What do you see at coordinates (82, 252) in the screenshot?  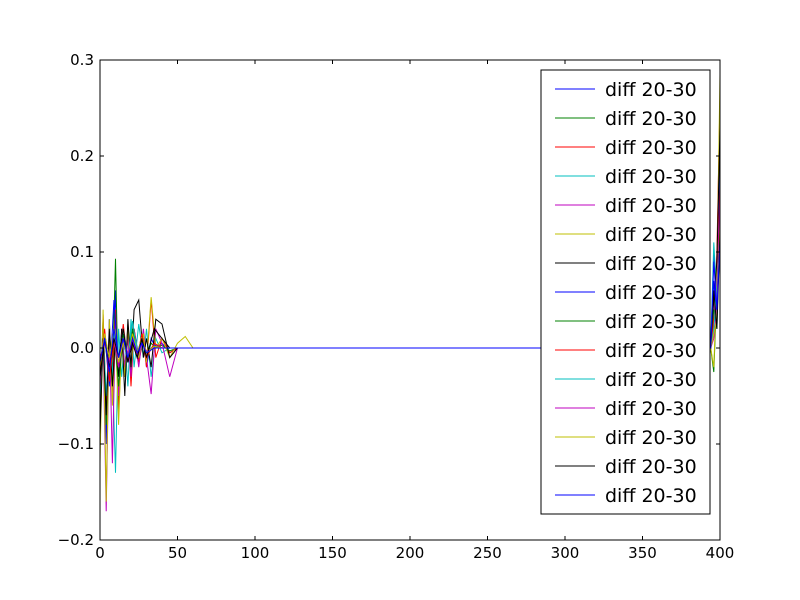 I see `y-tick-label: 0.1` at bounding box center [82, 252].